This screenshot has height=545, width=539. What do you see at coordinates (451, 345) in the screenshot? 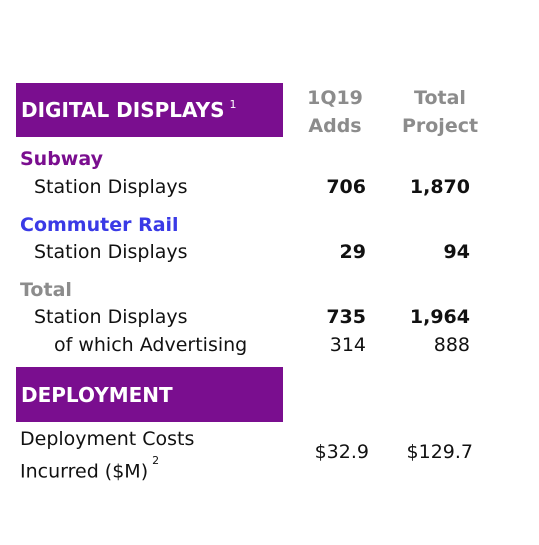
I see `value-advertising-total: 888` at bounding box center [451, 345].